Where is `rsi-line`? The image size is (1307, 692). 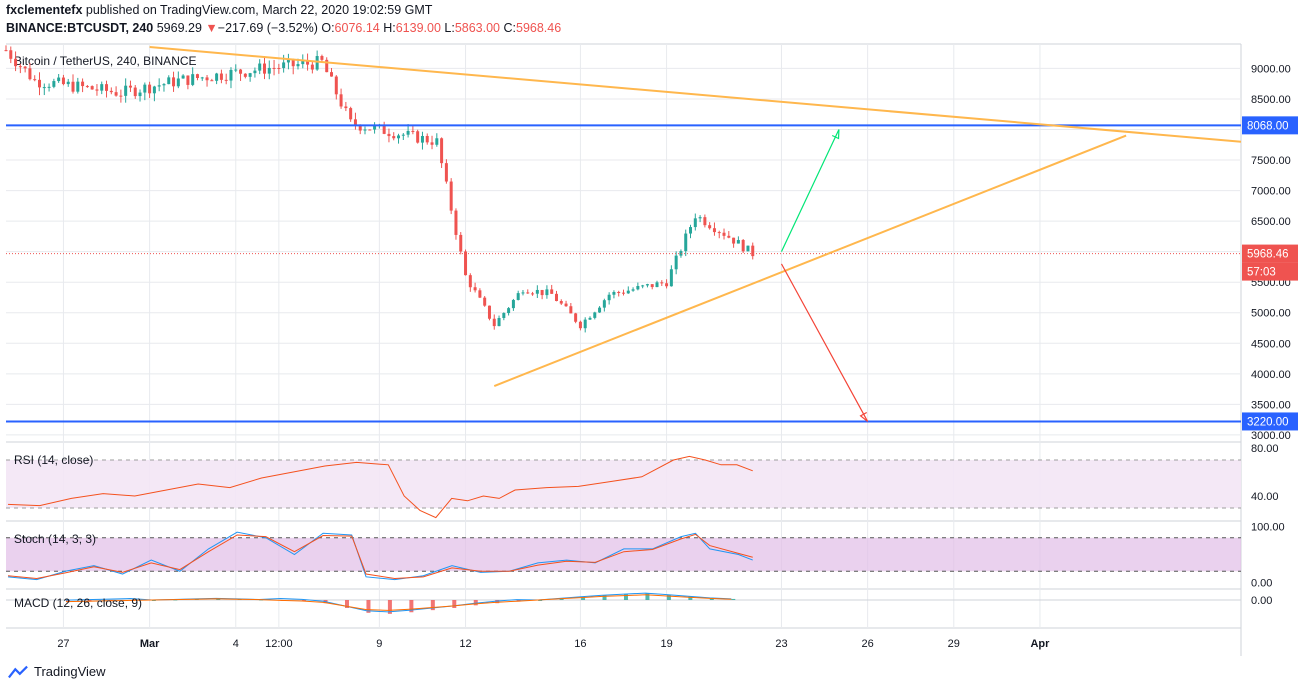 rsi-line is located at coordinates (380, 487).